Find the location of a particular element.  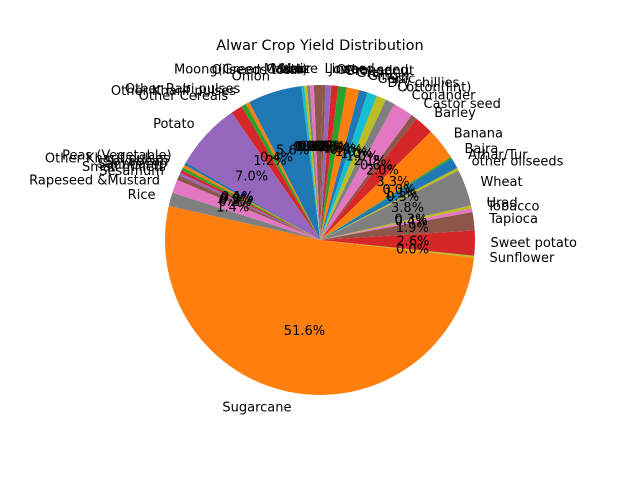

slice-label-cotton-lint: Cotton(lint) is located at coordinates (434, 87).